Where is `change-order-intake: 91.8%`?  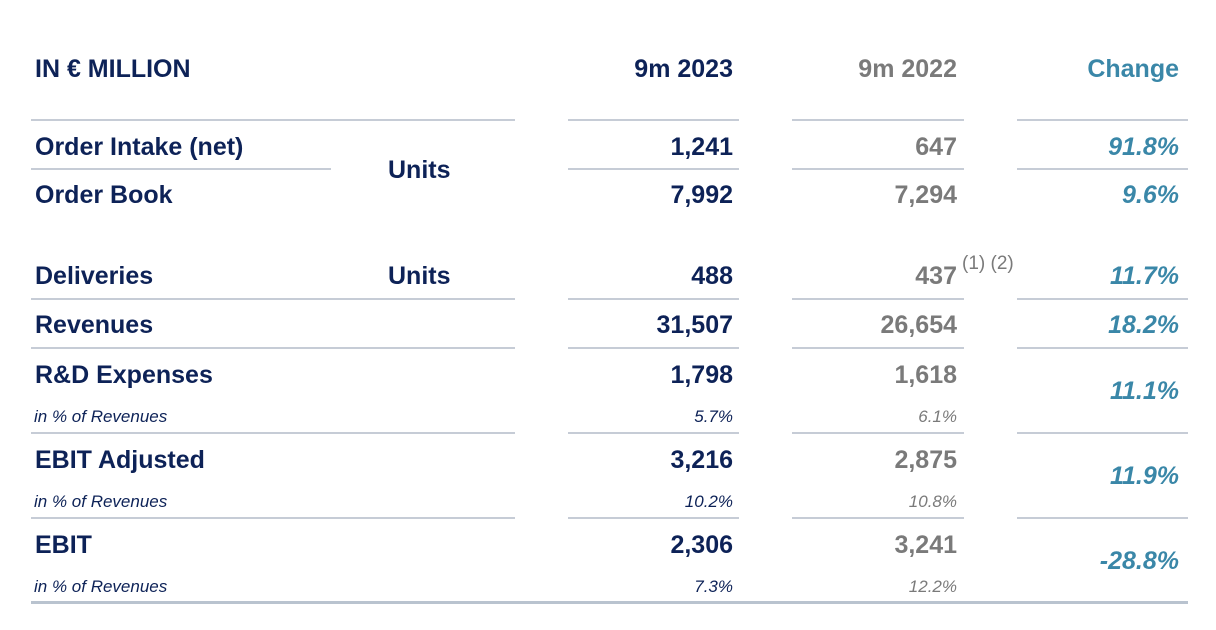 change-order-intake: 91.8% is located at coordinates (1143, 147).